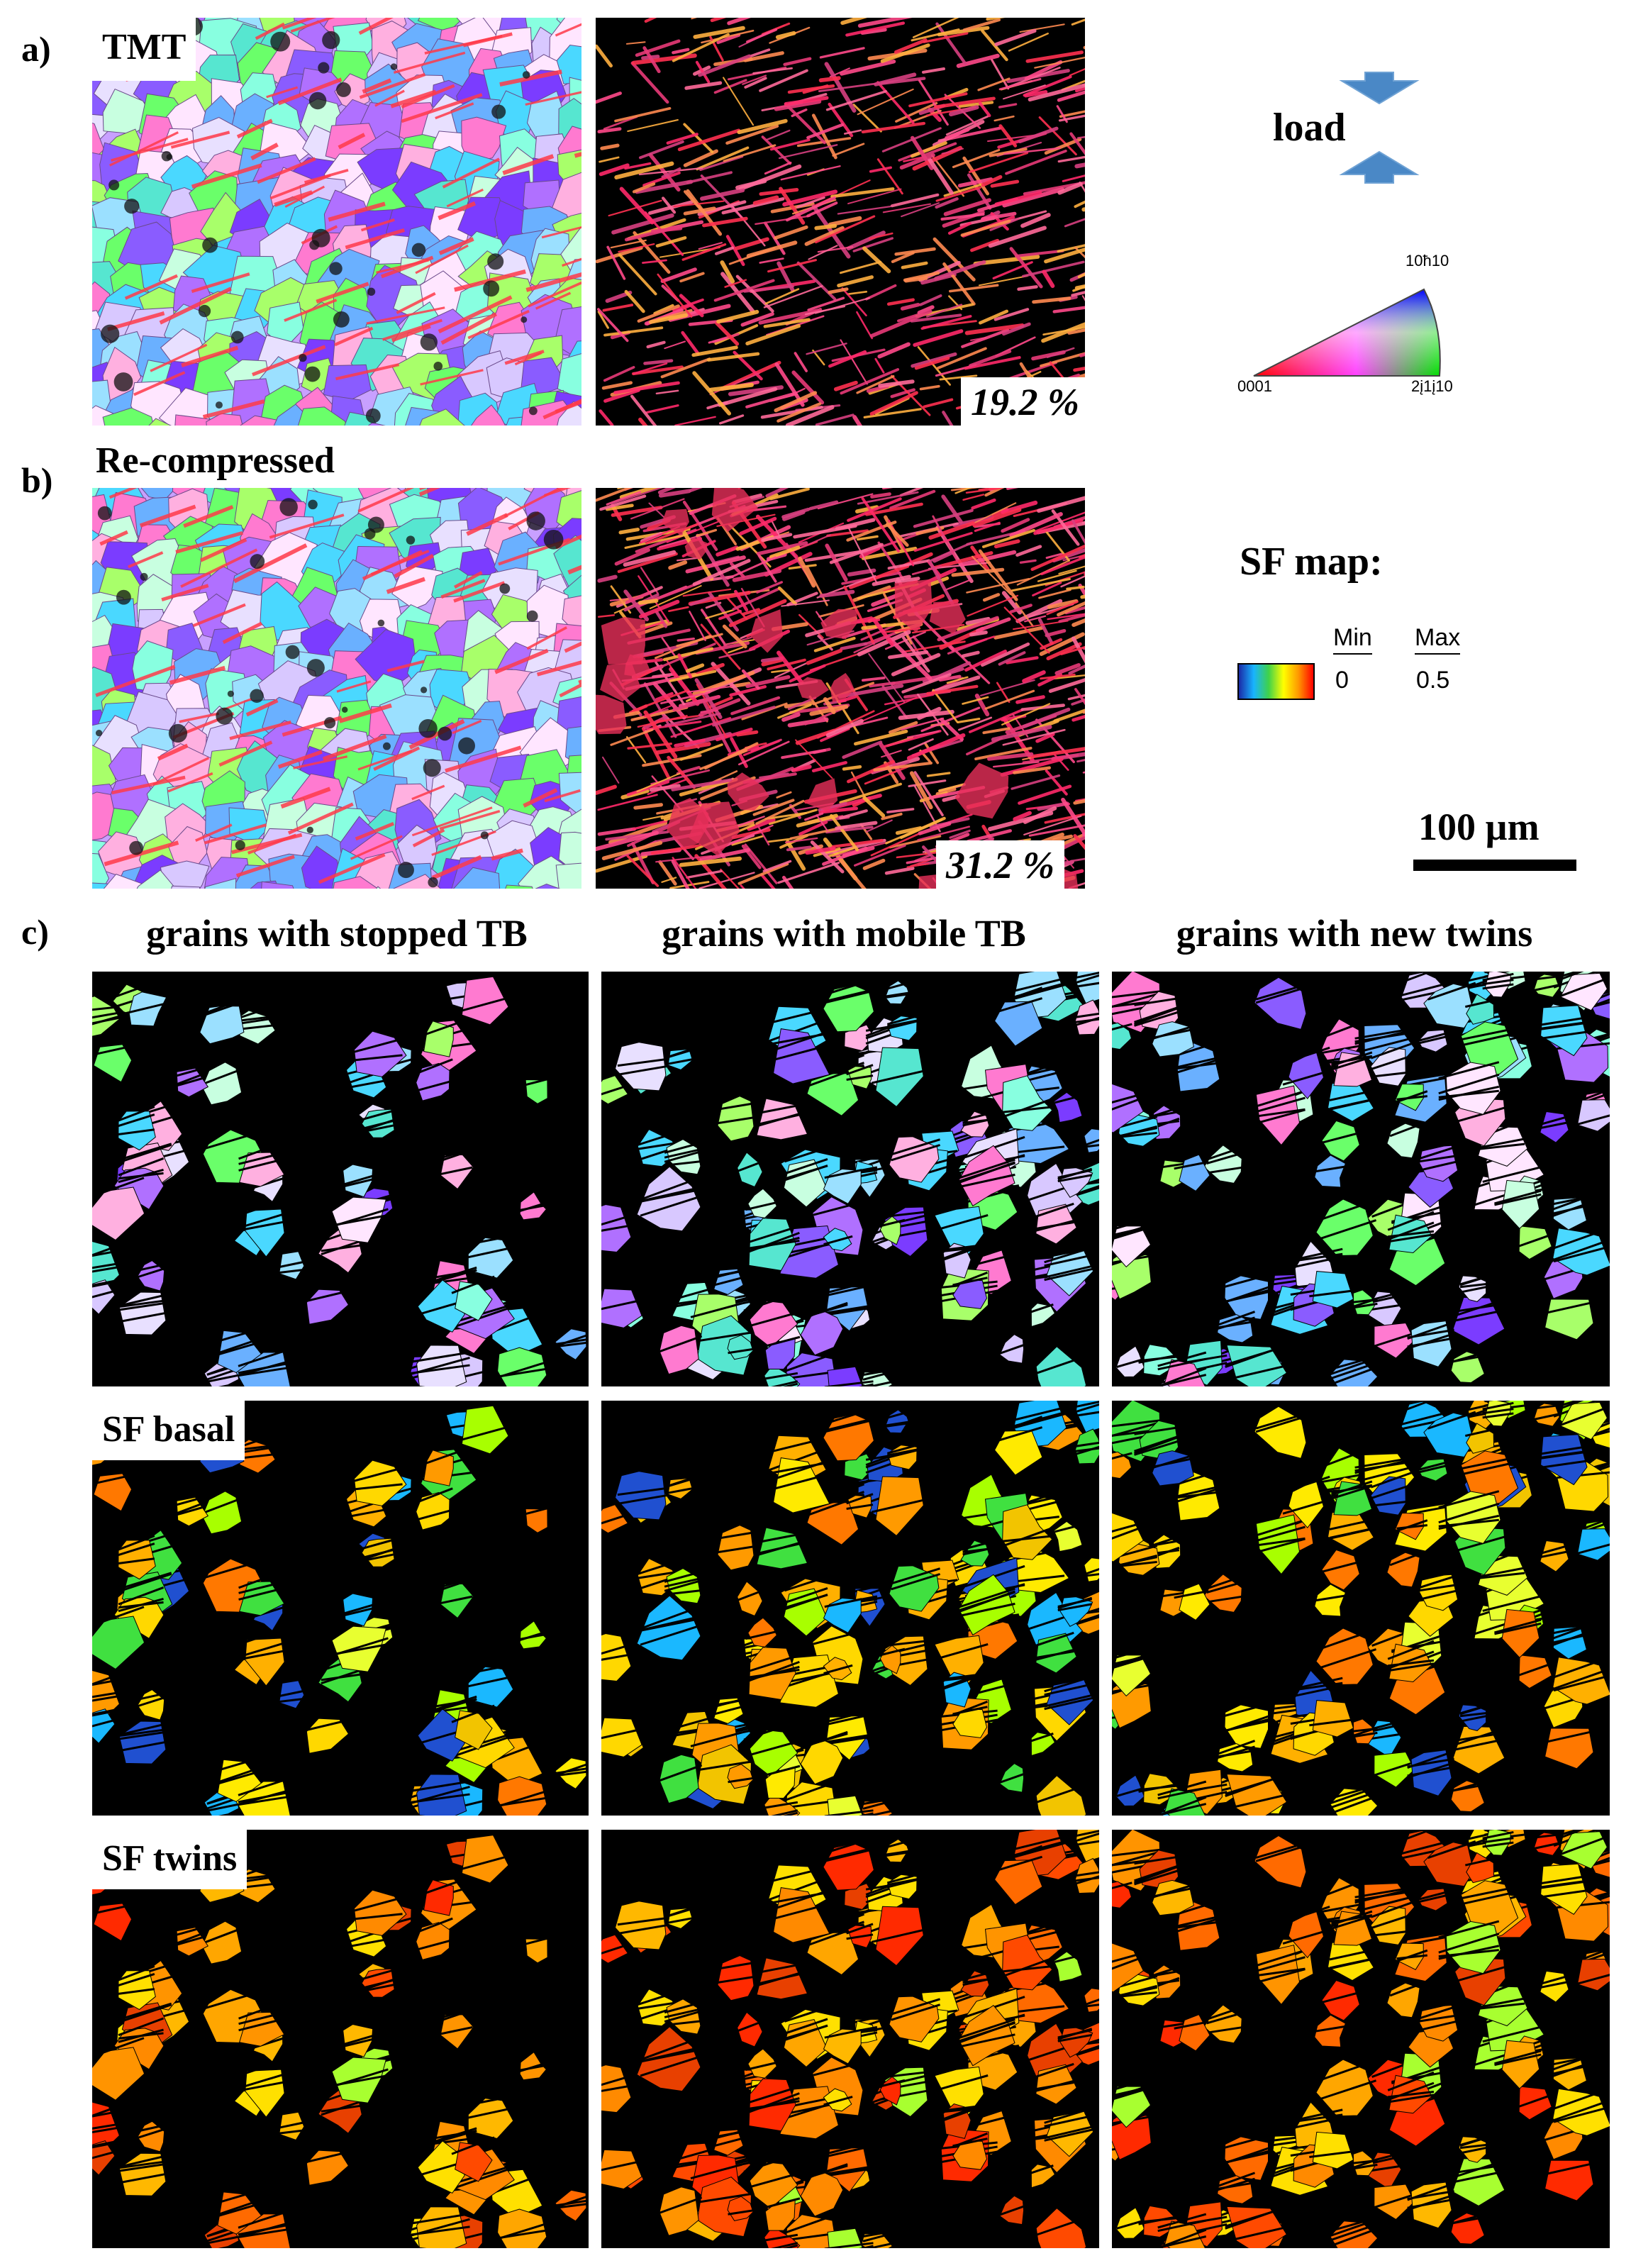  I want to click on grid-twins-stopped, so click(340, 2039).